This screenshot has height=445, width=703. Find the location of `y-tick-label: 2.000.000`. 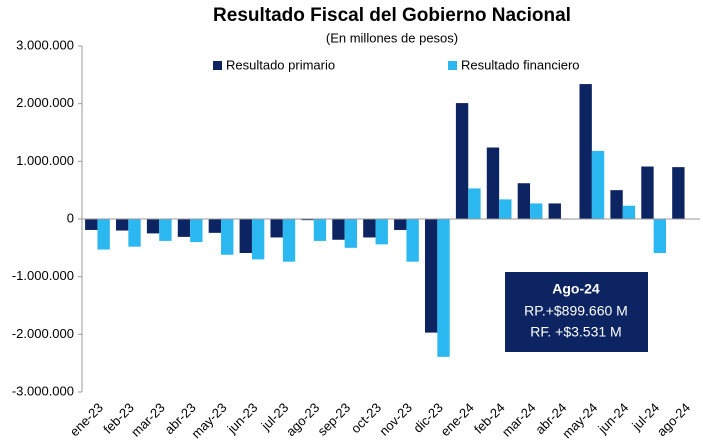

y-tick-label: 2.000.000 is located at coordinates (45, 102).